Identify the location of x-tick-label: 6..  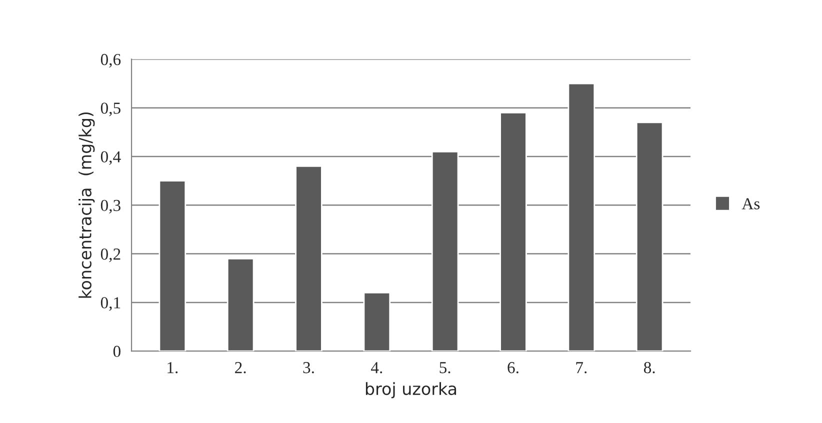
(513, 368).